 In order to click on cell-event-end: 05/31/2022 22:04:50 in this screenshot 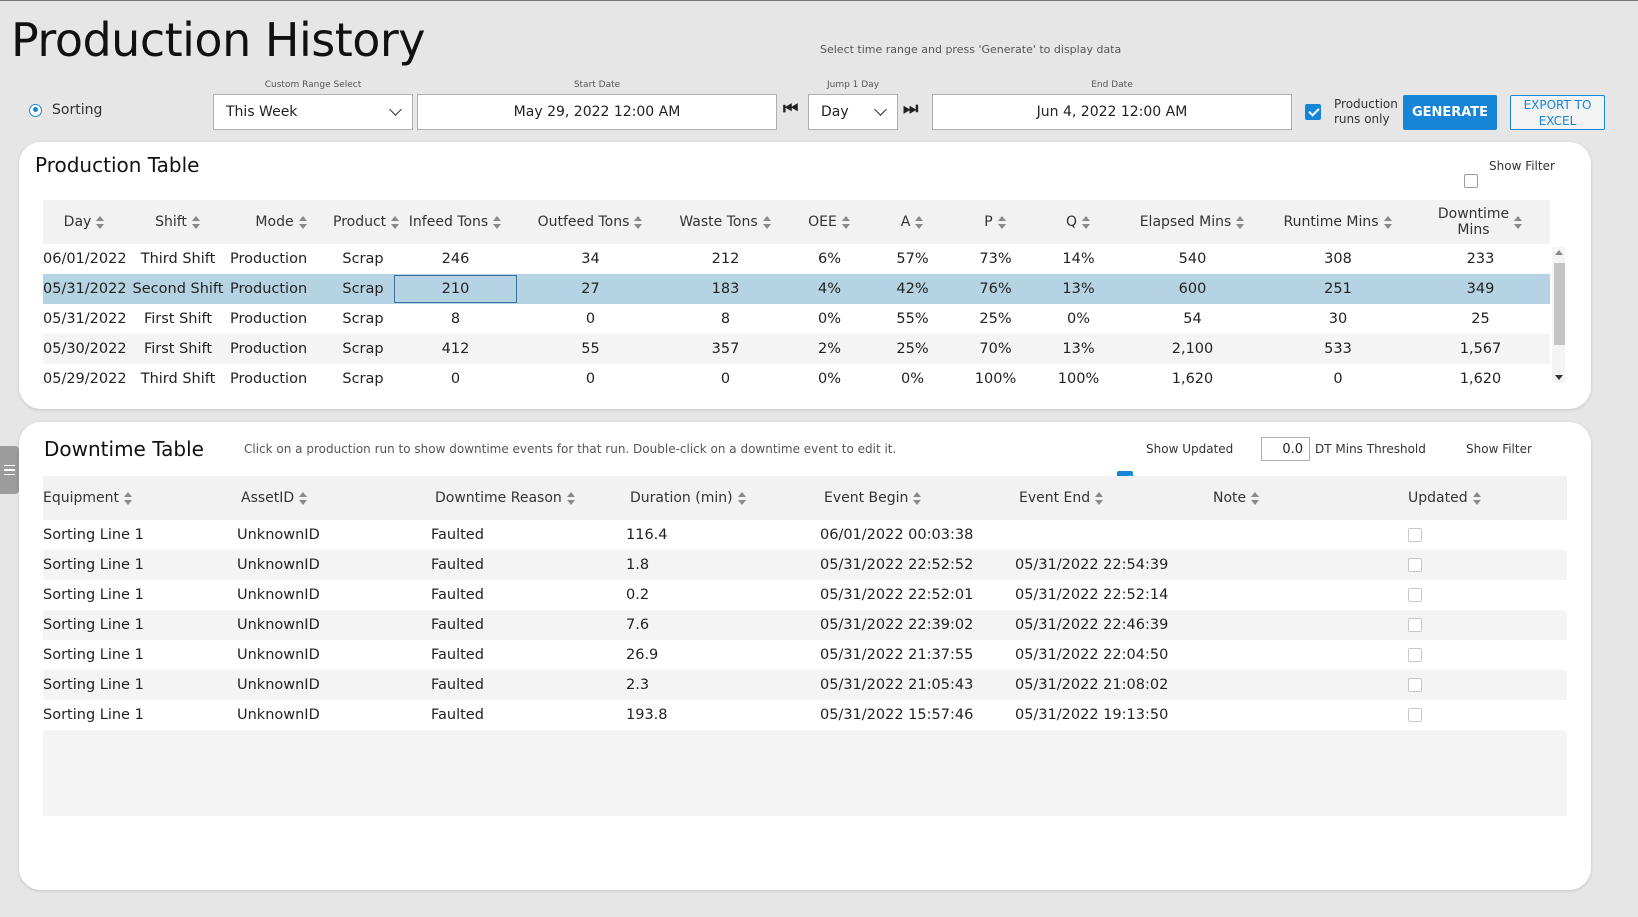, I will do `click(1112, 655)`.